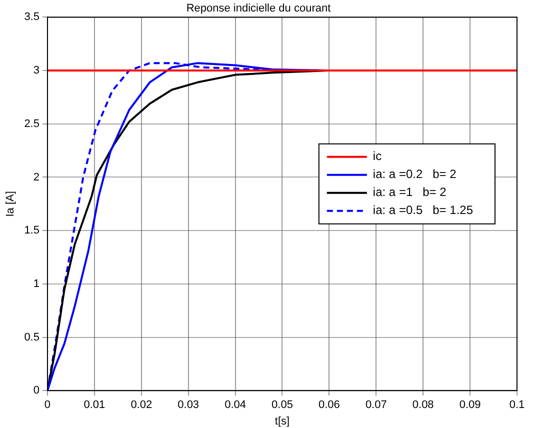 The width and height of the screenshot is (537, 428). I want to click on x-tick-label: 0.02, so click(141, 405).